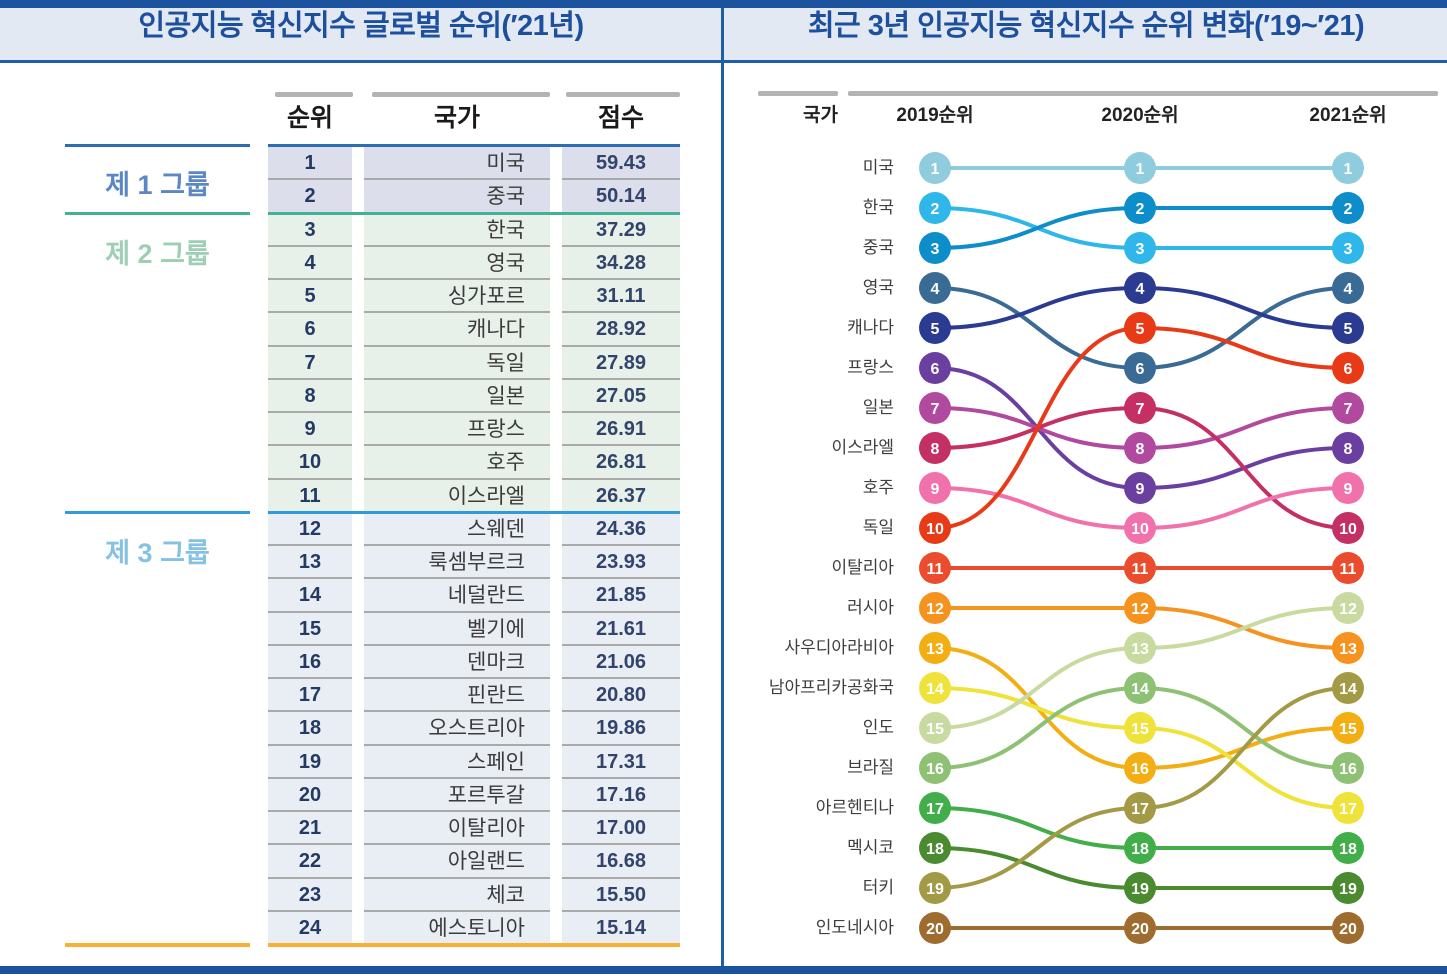 Image resolution: width=1447 pixels, height=977 pixels. I want to click on table-cell-rank: 3, so click(310, 230).